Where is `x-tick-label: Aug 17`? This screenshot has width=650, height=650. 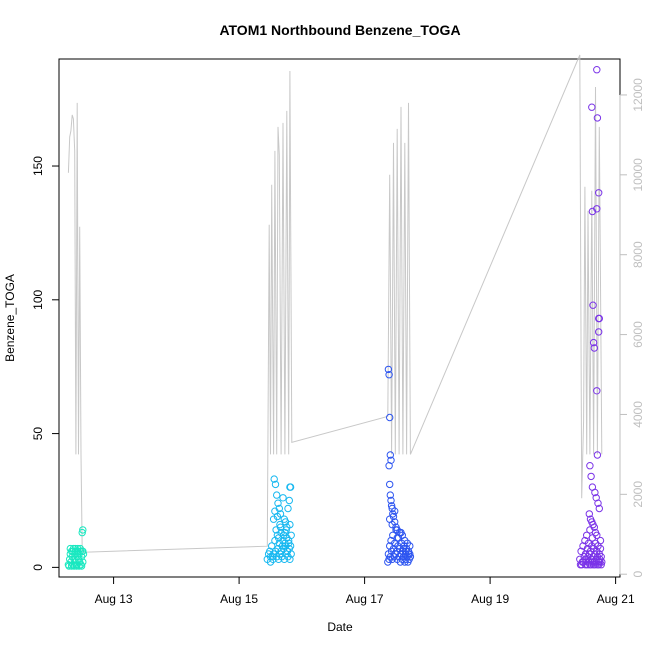
x-tick-label: Aug 17 is located at coordinates (365, 599).